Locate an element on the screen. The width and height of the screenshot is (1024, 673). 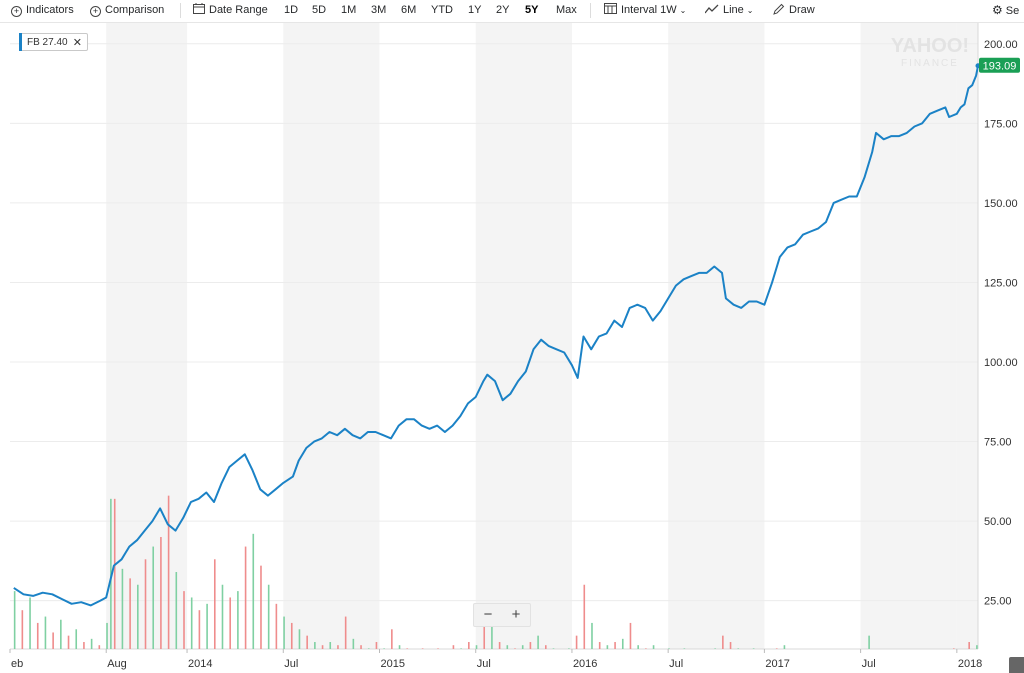
interval-button: Interval 1W ⌄ is located at coordinates (645, 10).